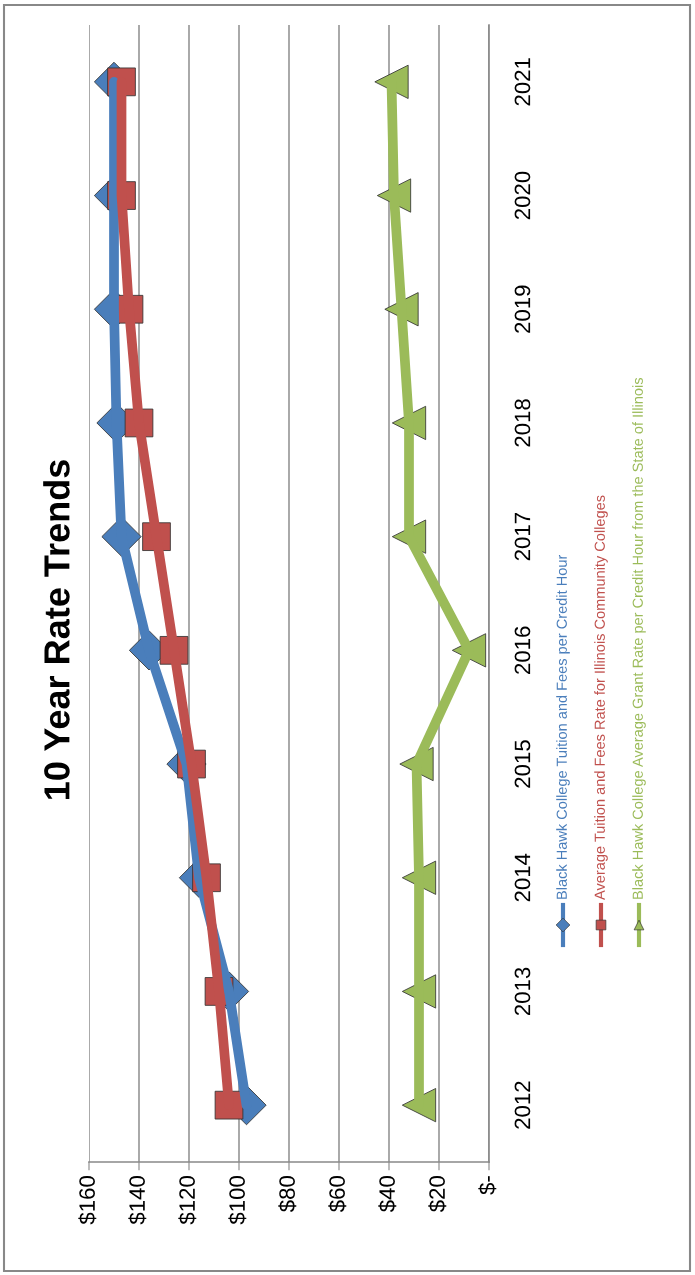 The image size is (695, 1275). I want to click on x-tick-label: $40, so click(387, 1194).